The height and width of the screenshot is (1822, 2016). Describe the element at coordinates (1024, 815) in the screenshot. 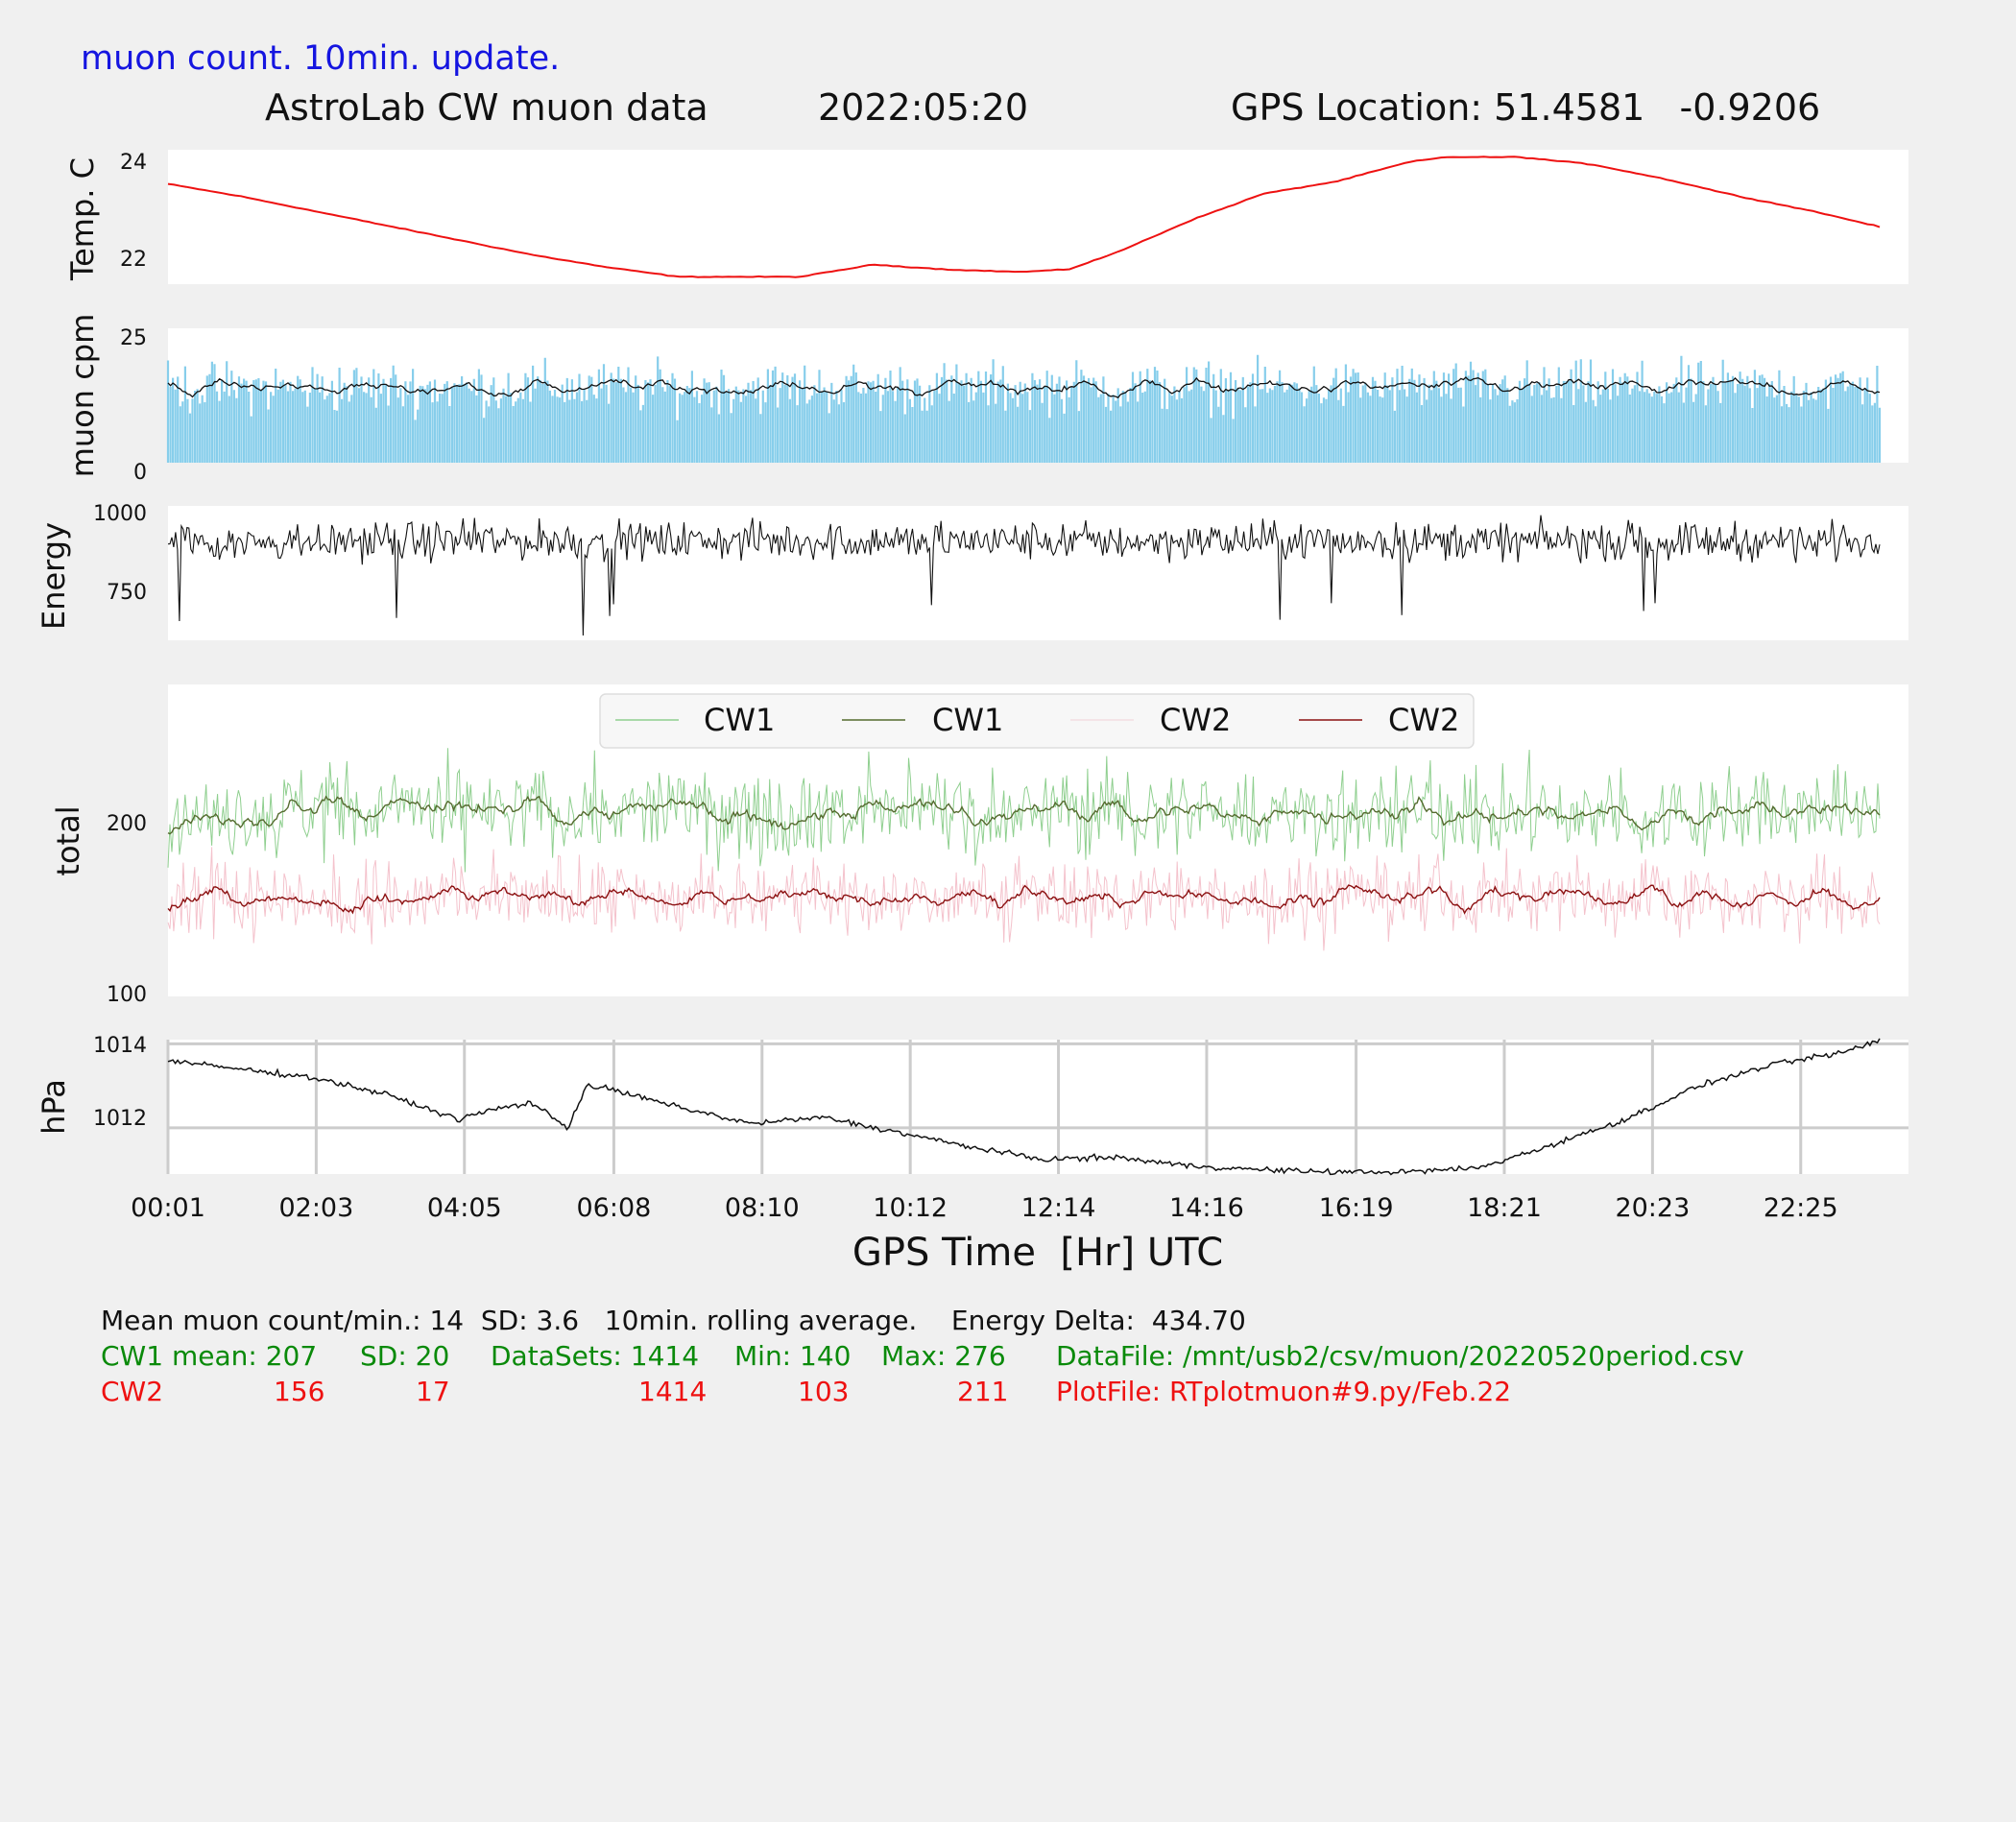

I see `cw1-average-line` at that location.